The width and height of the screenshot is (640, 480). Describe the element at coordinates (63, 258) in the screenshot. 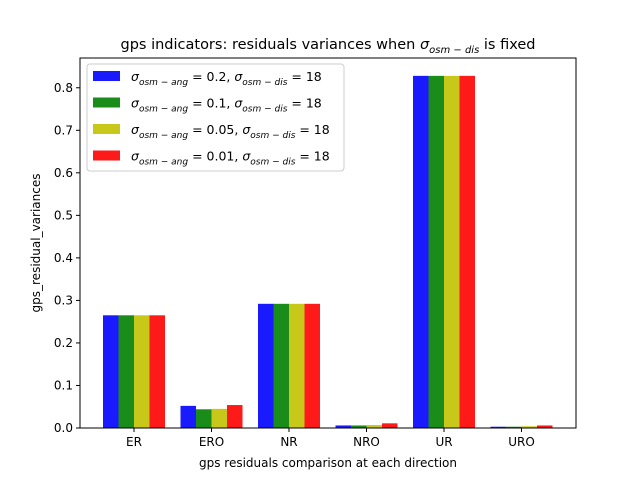

I see `y-tick-label: 0.4` at that location.